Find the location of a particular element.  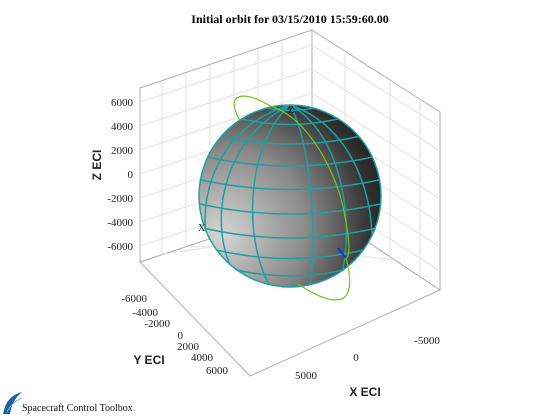

x-tick-label: 5000 is located at coordinates (306, 376).